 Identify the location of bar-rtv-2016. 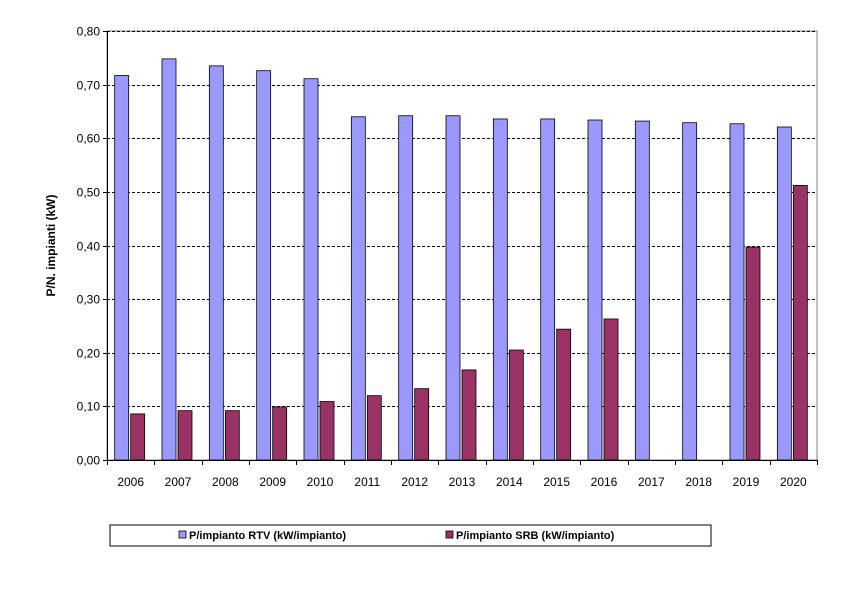
(595, 290).